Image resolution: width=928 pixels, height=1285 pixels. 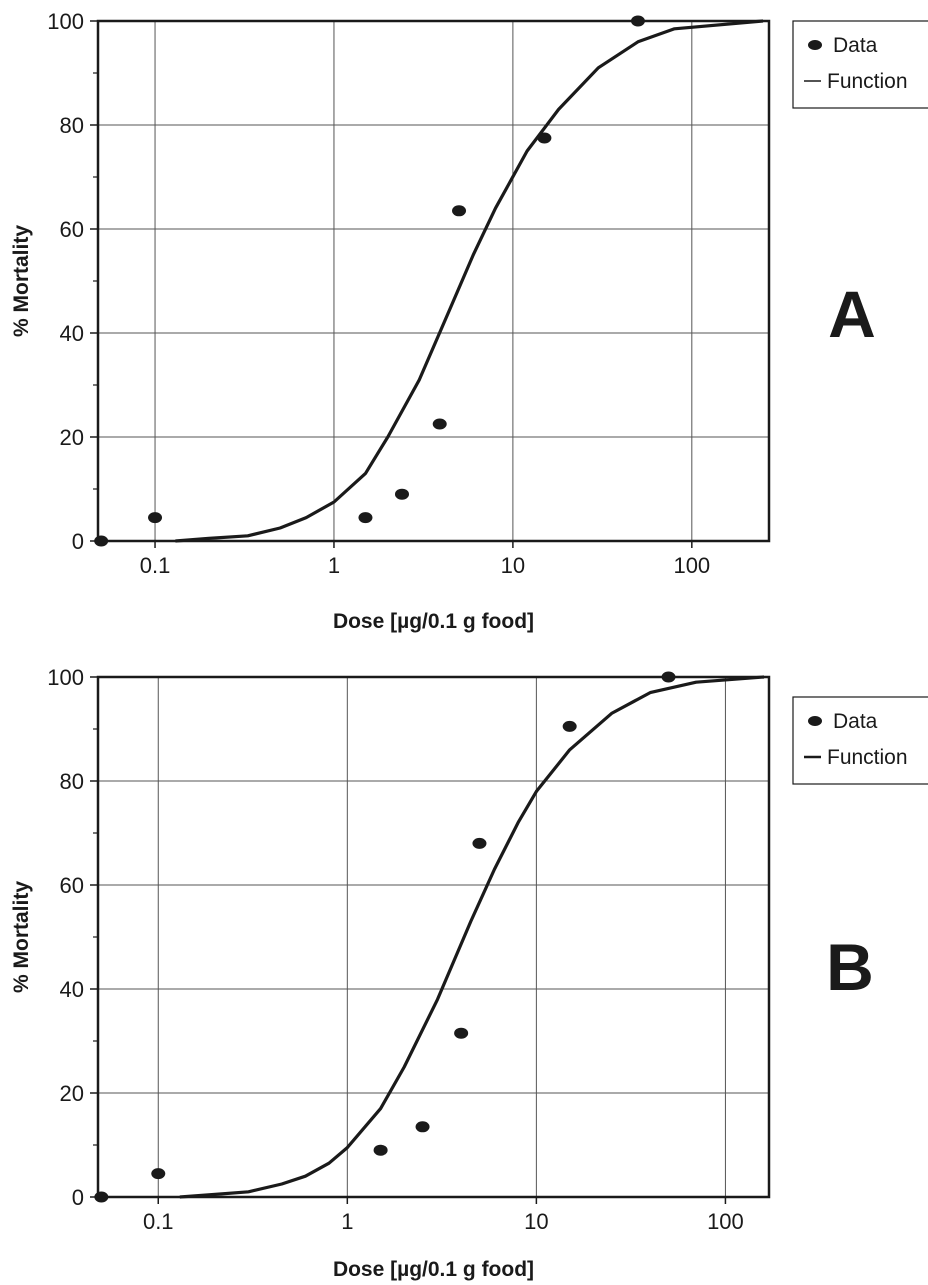 What do you see at coordinates (852, 314) in the screenshot?
I see `panel-letter: A` at bounding box center [852, 314].